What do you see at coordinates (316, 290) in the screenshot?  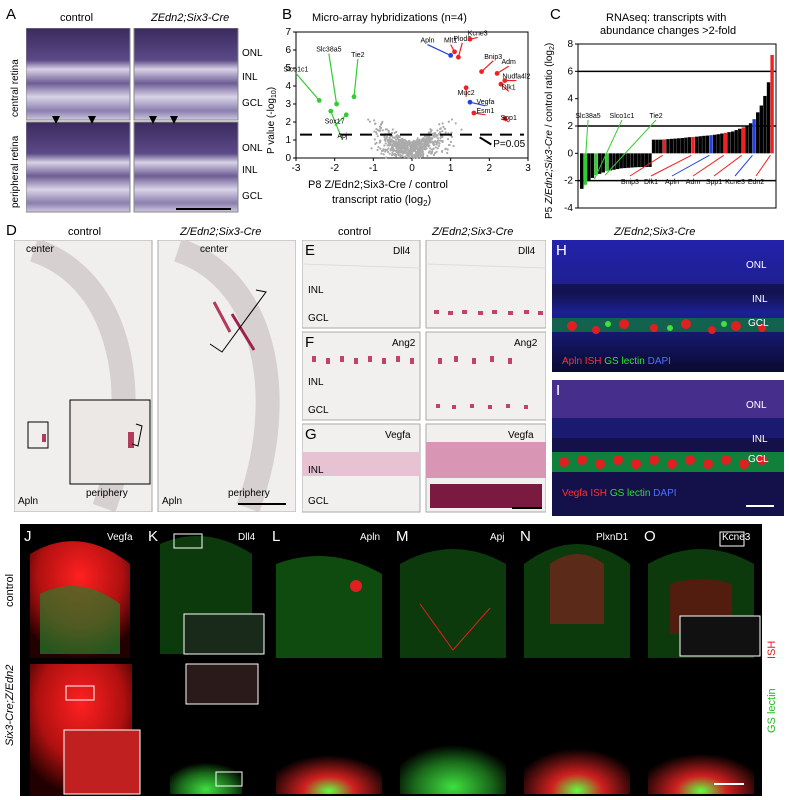 I see `panel-e-inl: INL` at bounding box center [316, 290].